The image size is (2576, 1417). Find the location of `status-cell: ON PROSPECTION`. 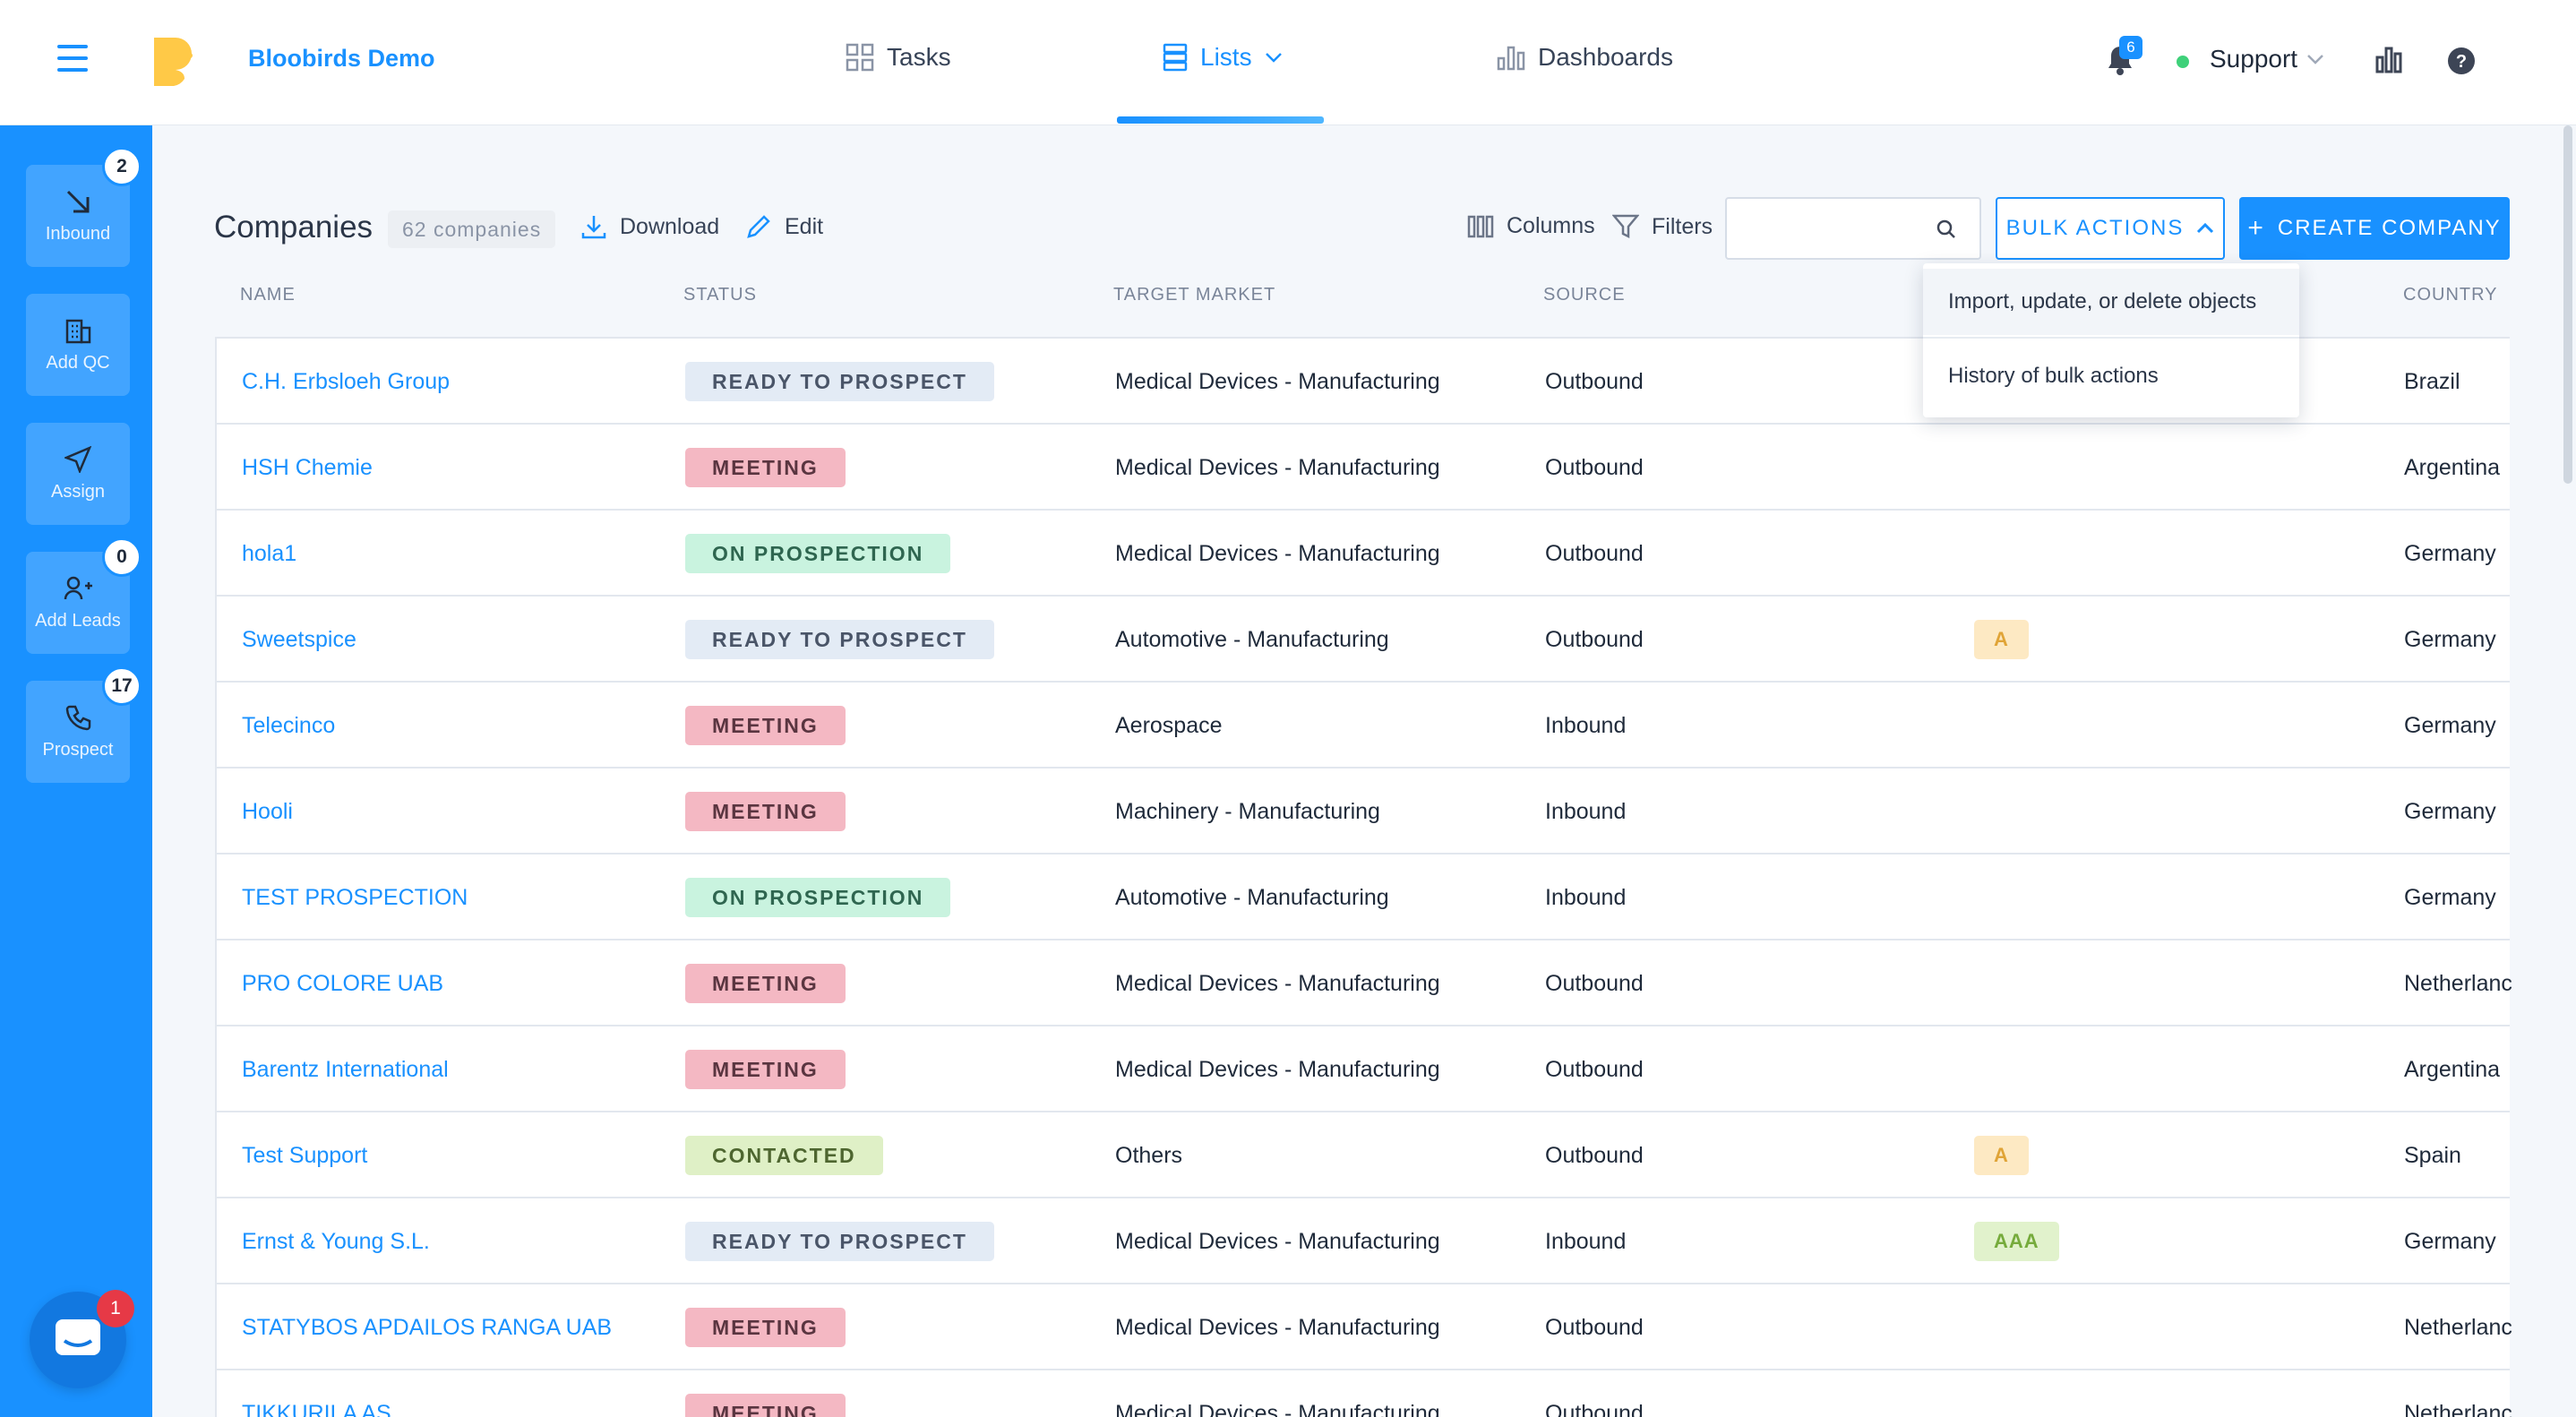

status-cell: ON PROSPECTION is located at coordinates (818, 554).